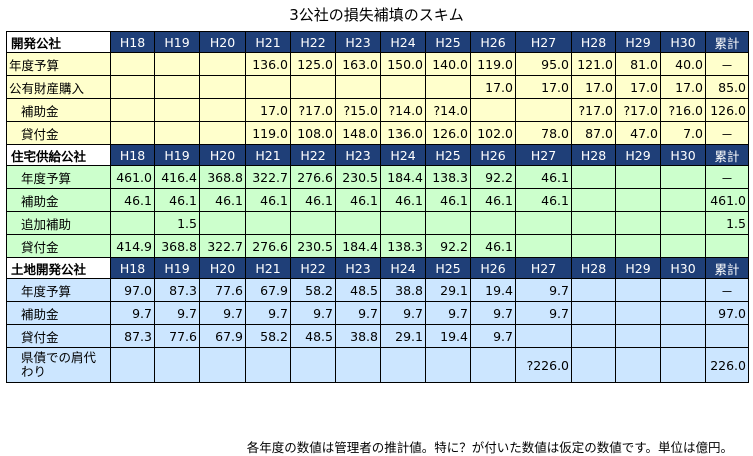  I want to click on section-title: 土地開発公社, so click(58, 268).